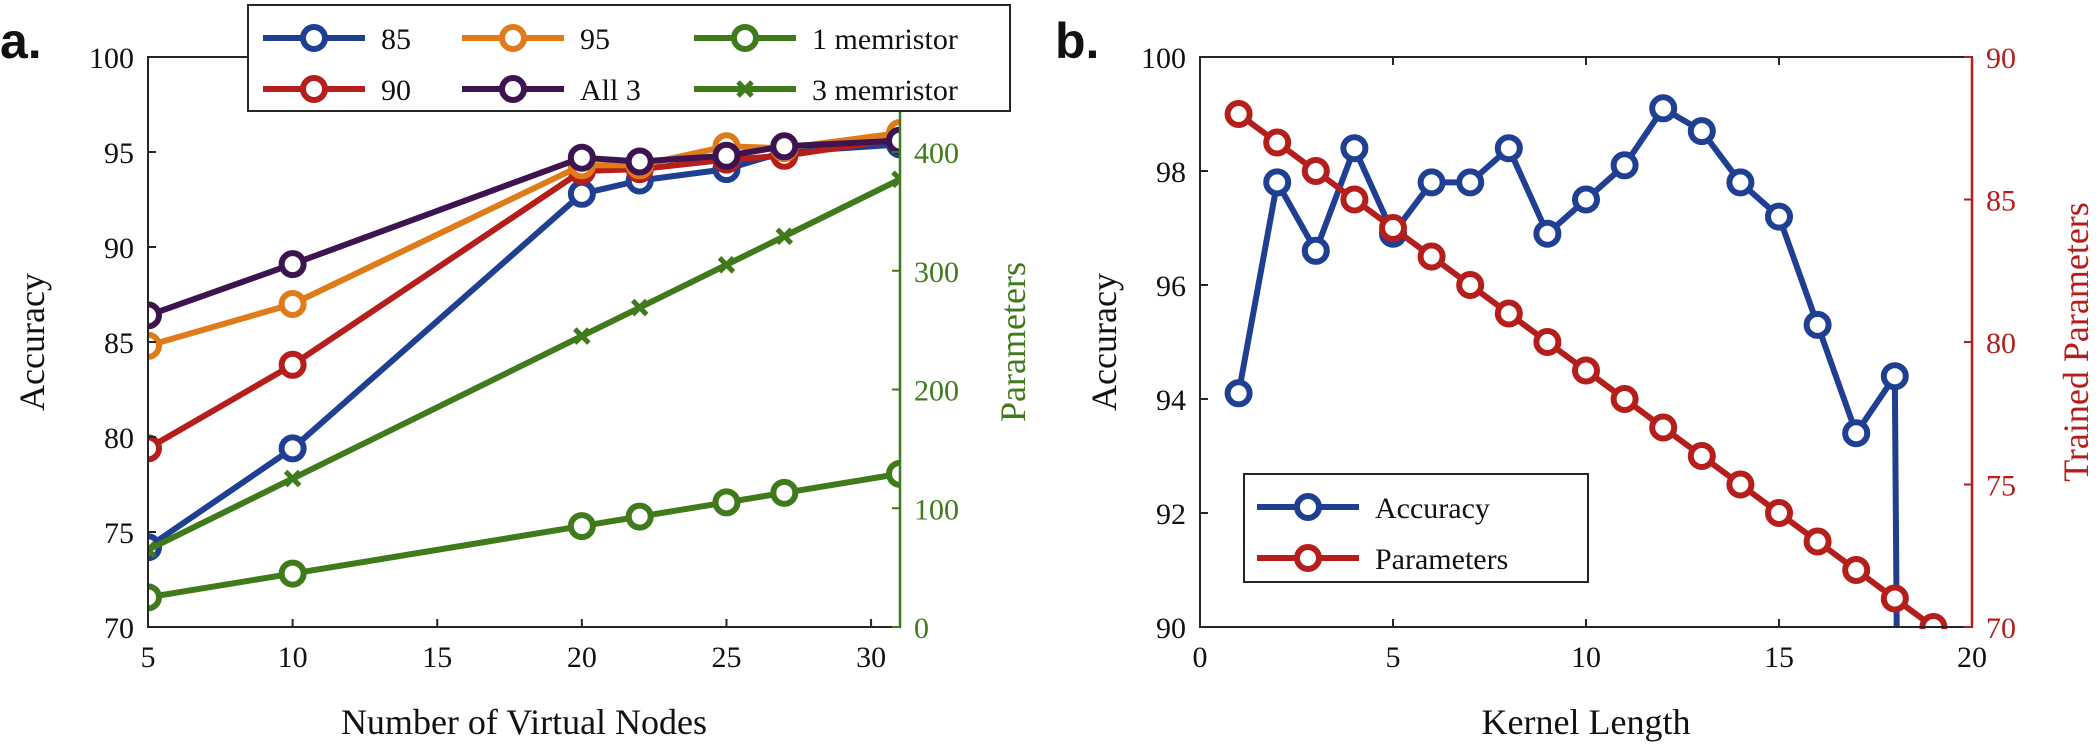 This screenshot has width=2100, height=750. What do you see at coordinates (582, 657) in the screenshot?
I see `panel-a-x-tick-label: 20` at bounding box center [582, 657].